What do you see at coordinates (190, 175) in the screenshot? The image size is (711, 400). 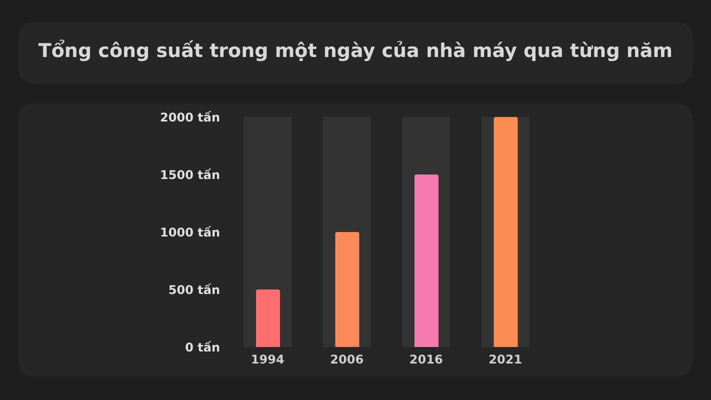 I see `y-tick-label: 1500 tấn` at bounding box center [190, 175].